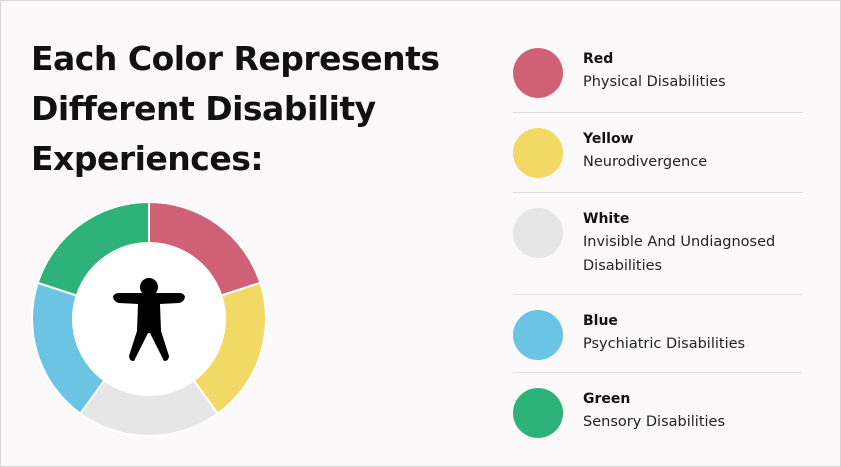 Image resolution: width=841 pixels, height=467 pixels. What do you see at coordinates (645, 162) in the screenshot?
I see `legend-description: Neurodivergence` at bounding box center [645, 162].